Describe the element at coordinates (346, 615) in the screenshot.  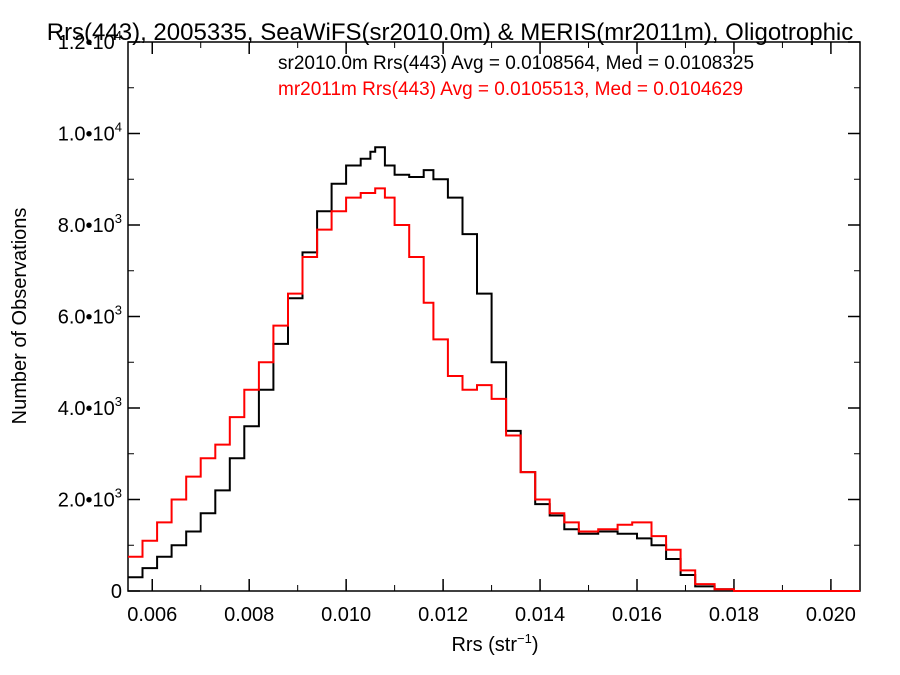
I see `x-tick-label: 0.010` at that location.